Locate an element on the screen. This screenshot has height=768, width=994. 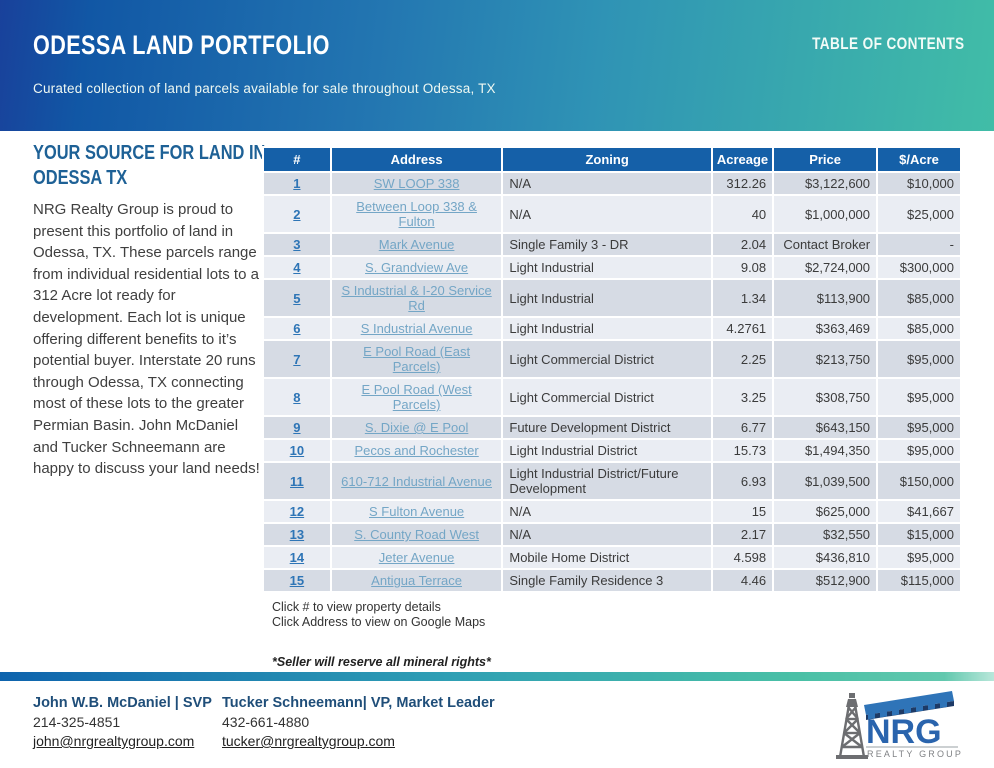
acreage-cell: 4.46 is located at coordinates (742, 580).